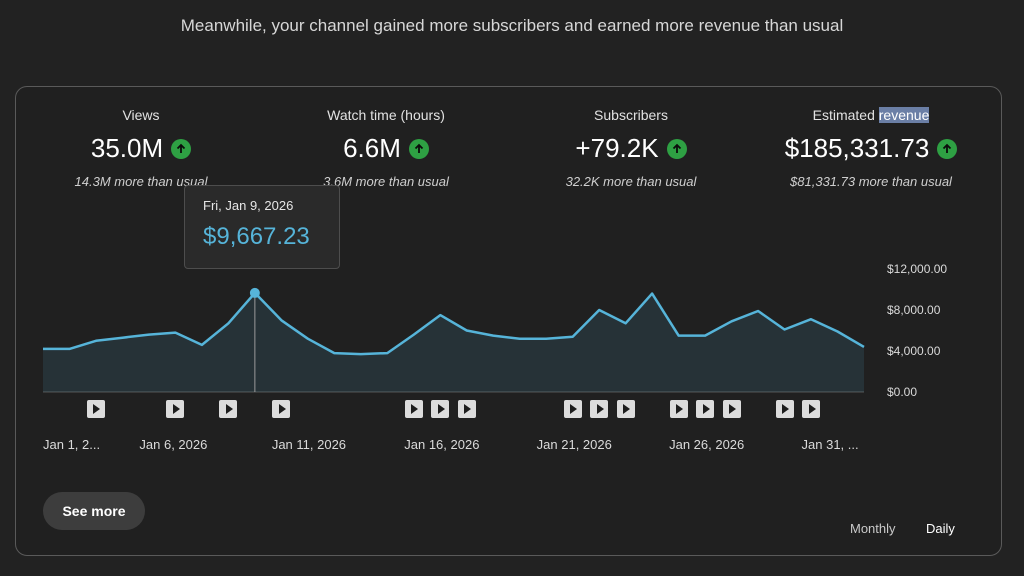 The height and width of the screenshot is (576, 1024). What do you see at coordinates (173, 444) in the screenshot?
I see `x-tick-label: Jan 6, 2026` at bounding box center [173, 444].